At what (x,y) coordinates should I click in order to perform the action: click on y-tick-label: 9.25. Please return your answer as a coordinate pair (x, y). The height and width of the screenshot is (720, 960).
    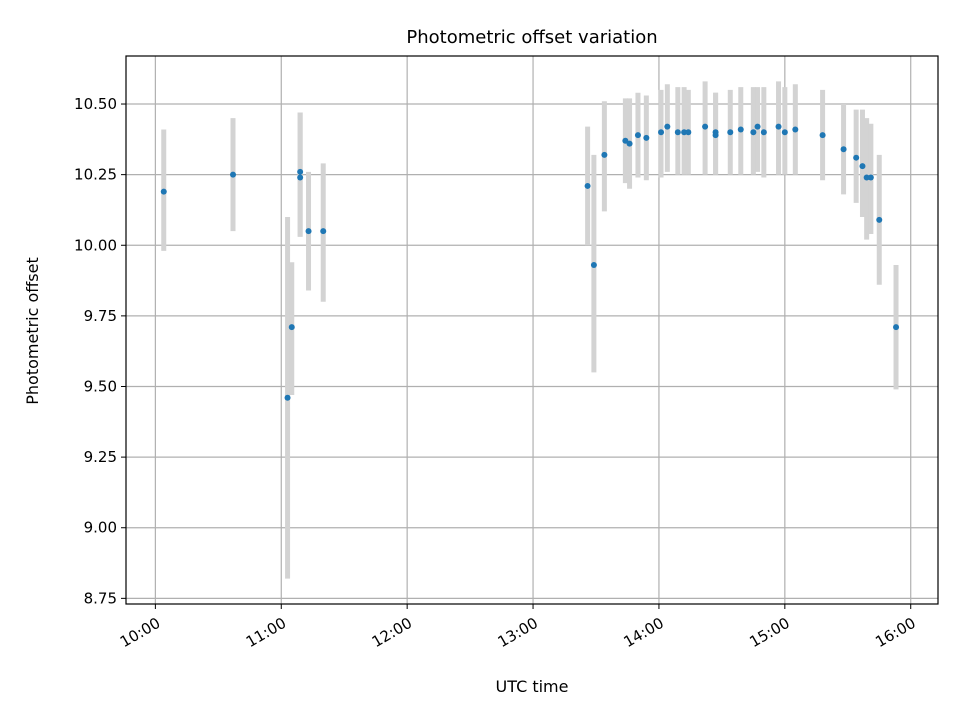
    Looking at the image, I should click on (100, 457).